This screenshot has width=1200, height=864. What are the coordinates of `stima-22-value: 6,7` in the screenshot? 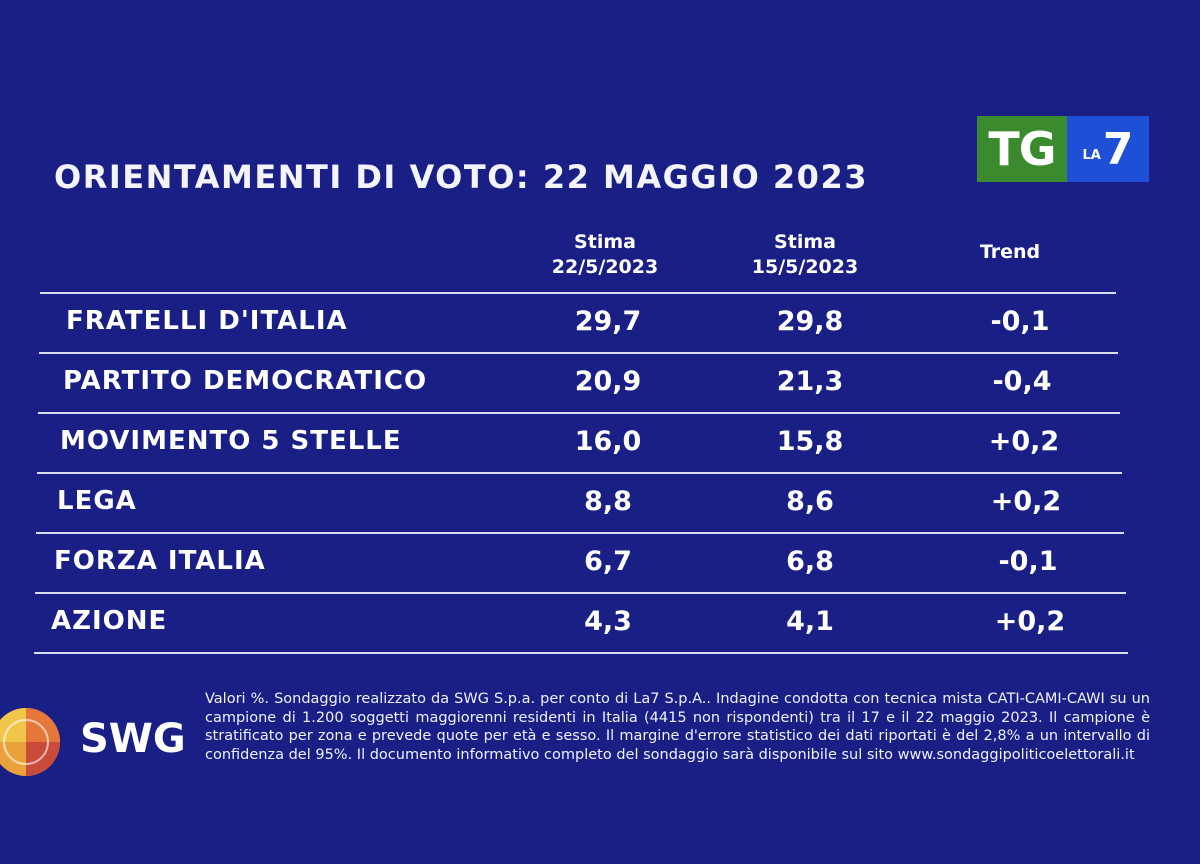 It's located at (608, 561).